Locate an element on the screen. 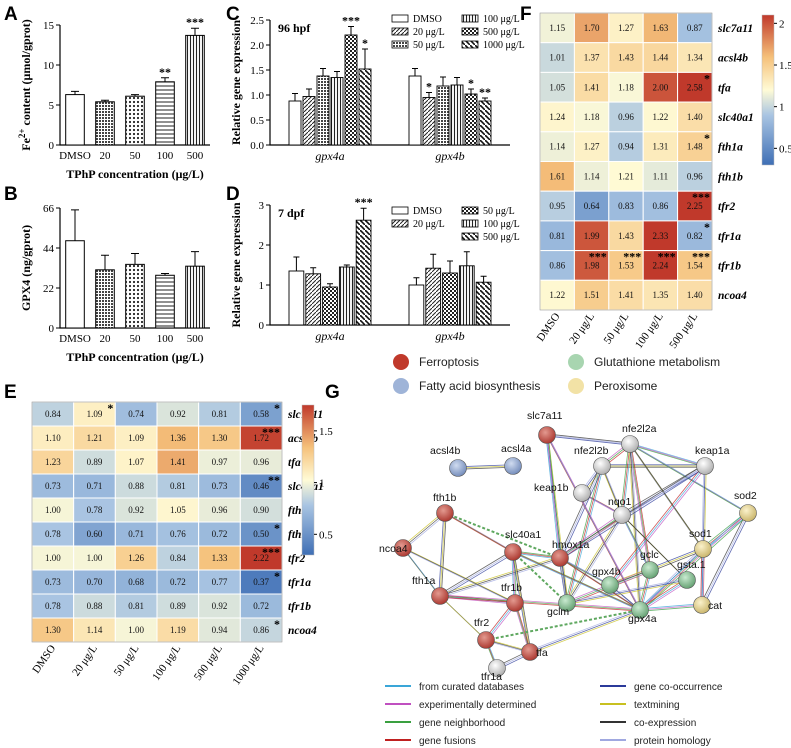  cell-value: 1.98 is located at coordinates (592, 265).